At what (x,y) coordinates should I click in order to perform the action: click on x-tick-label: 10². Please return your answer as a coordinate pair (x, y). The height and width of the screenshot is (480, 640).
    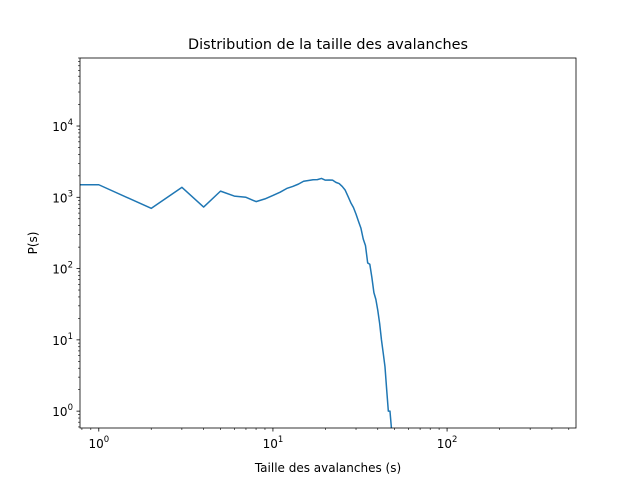
    Looking at the image, I should click on (447, 443).